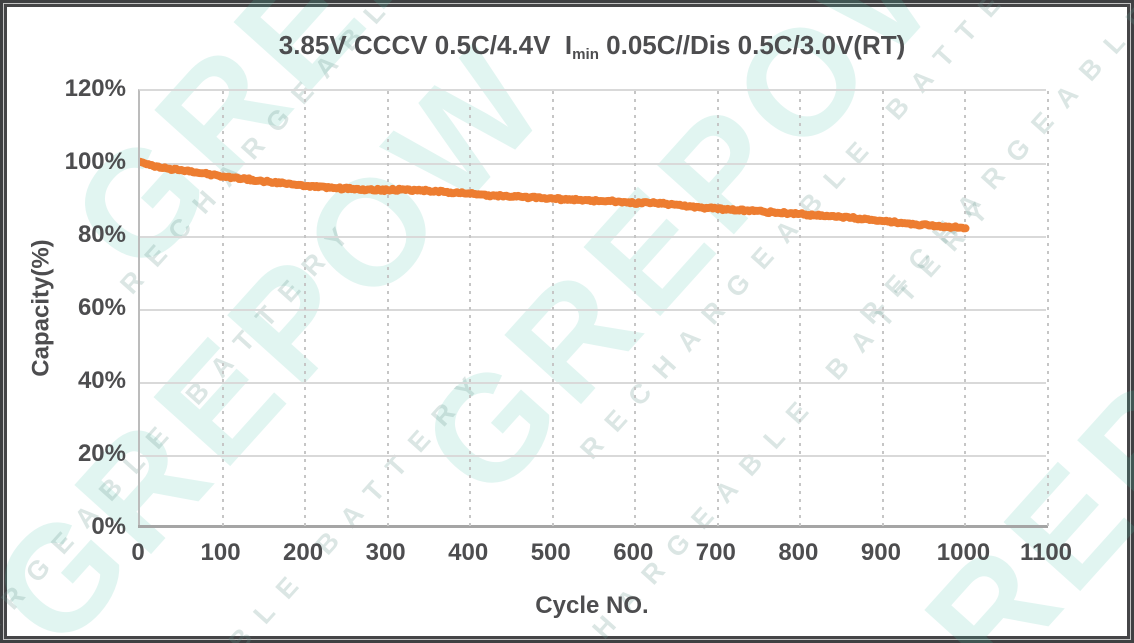  What do you see at coordinates (95, 161) in the screenshot?
I see `y-tick-label: 100%` at bounding box center [95, 161].